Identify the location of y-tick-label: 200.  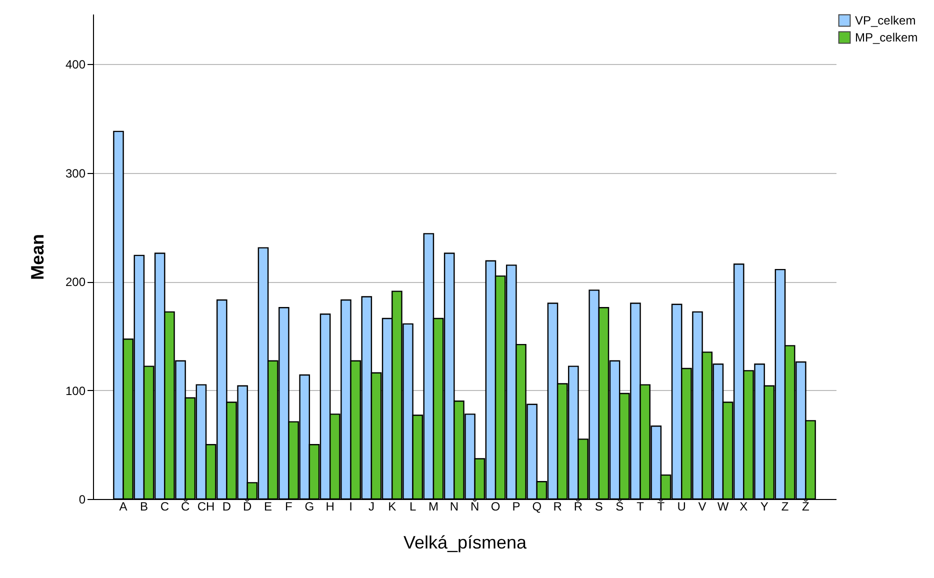
(75, 282).